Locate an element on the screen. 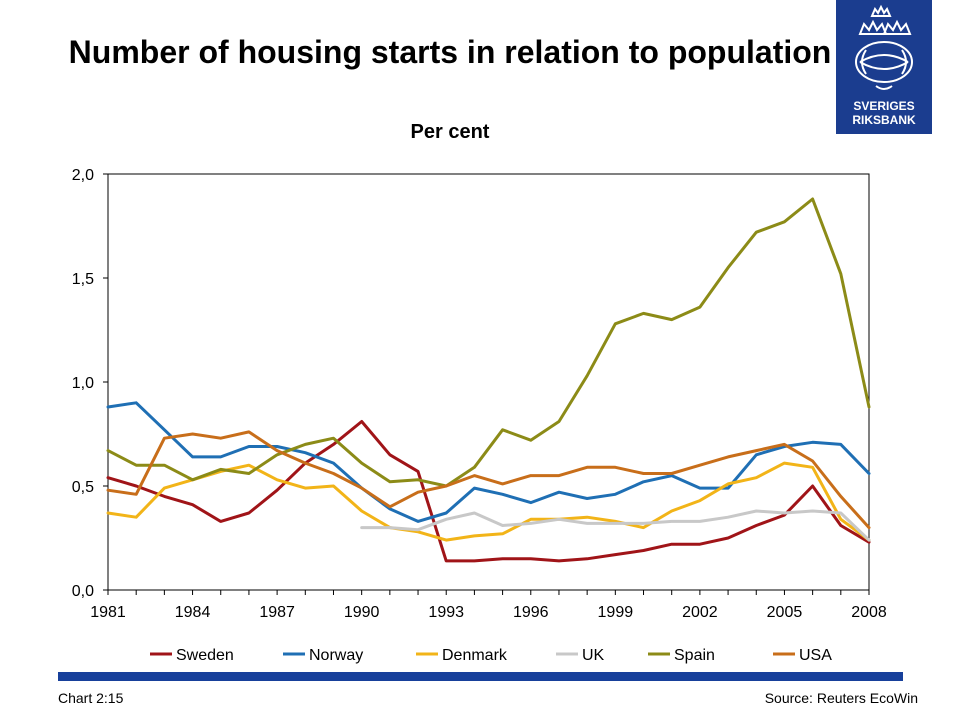  riksbank-crest-icon: SVERIGES RIKSBANK is located at coordinates (884, 65).